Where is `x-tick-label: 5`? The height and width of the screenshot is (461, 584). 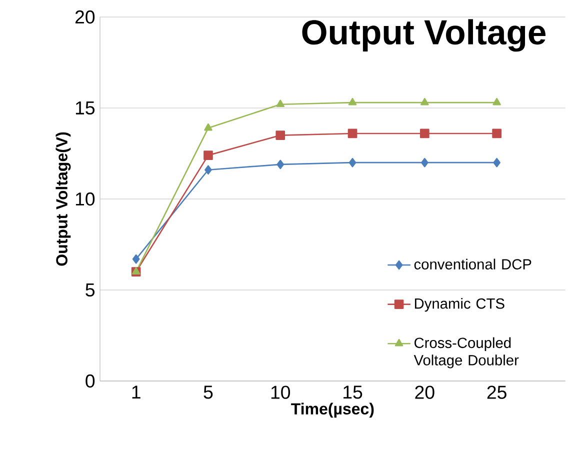 x-tick-label: 5 is located at coordinates (208, 392).